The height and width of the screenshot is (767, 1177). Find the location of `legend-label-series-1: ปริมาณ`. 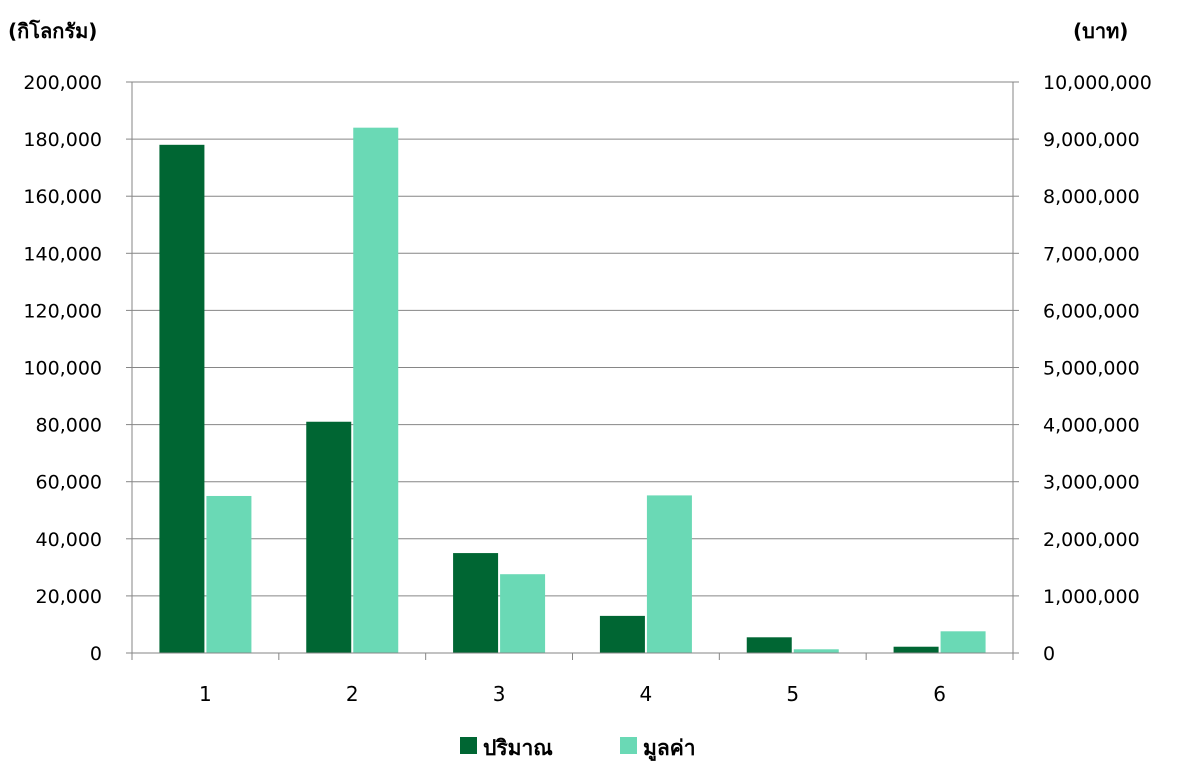

legend-label-series-1: ปริมาณ is located at coordinates (518, 748).